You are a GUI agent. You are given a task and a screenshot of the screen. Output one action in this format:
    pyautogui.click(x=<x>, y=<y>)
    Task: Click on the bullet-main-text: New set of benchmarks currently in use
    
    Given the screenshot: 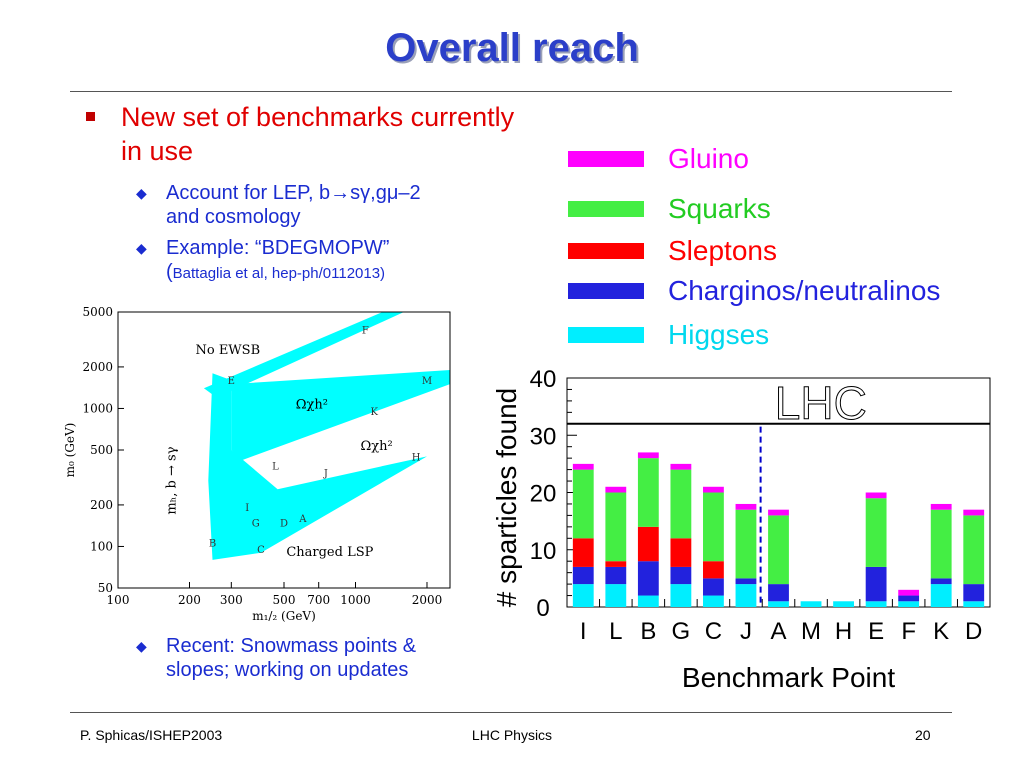 What is the action you would take?
    pyautogui.click(x=318, y=134)
    